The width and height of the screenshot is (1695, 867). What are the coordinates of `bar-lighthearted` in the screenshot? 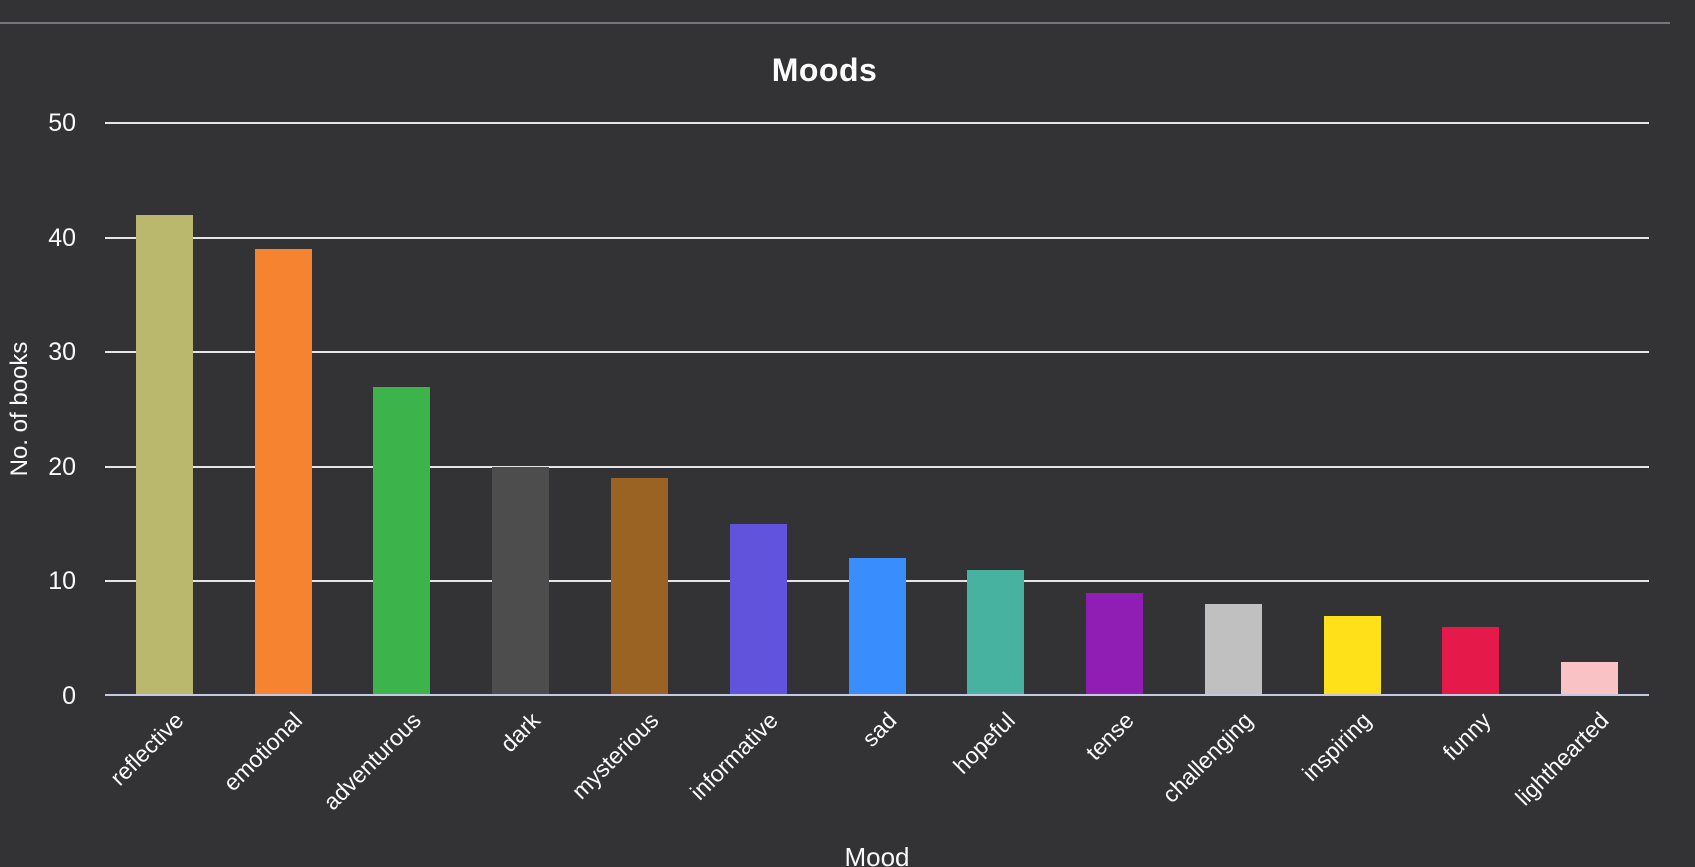 It's located at (1590, 678).